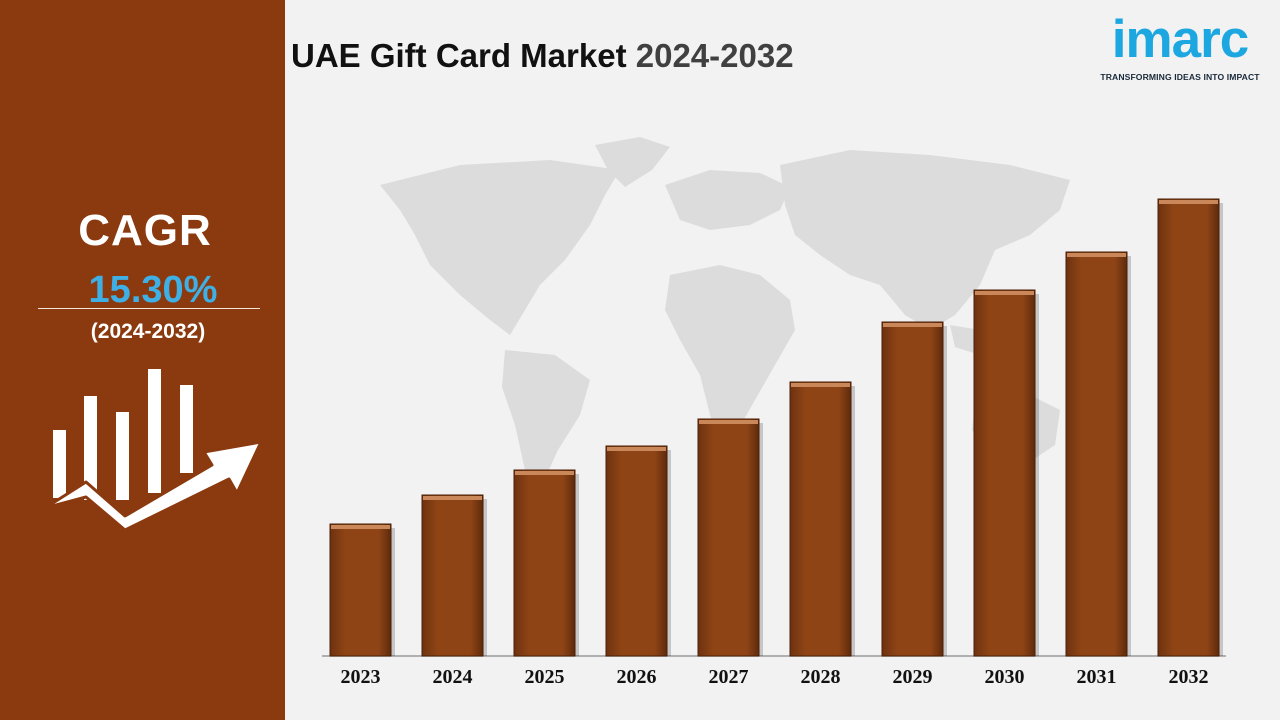 The width and height of the screenshot is (1280, 720). I want to click on bar-2028, so click(820, 519).